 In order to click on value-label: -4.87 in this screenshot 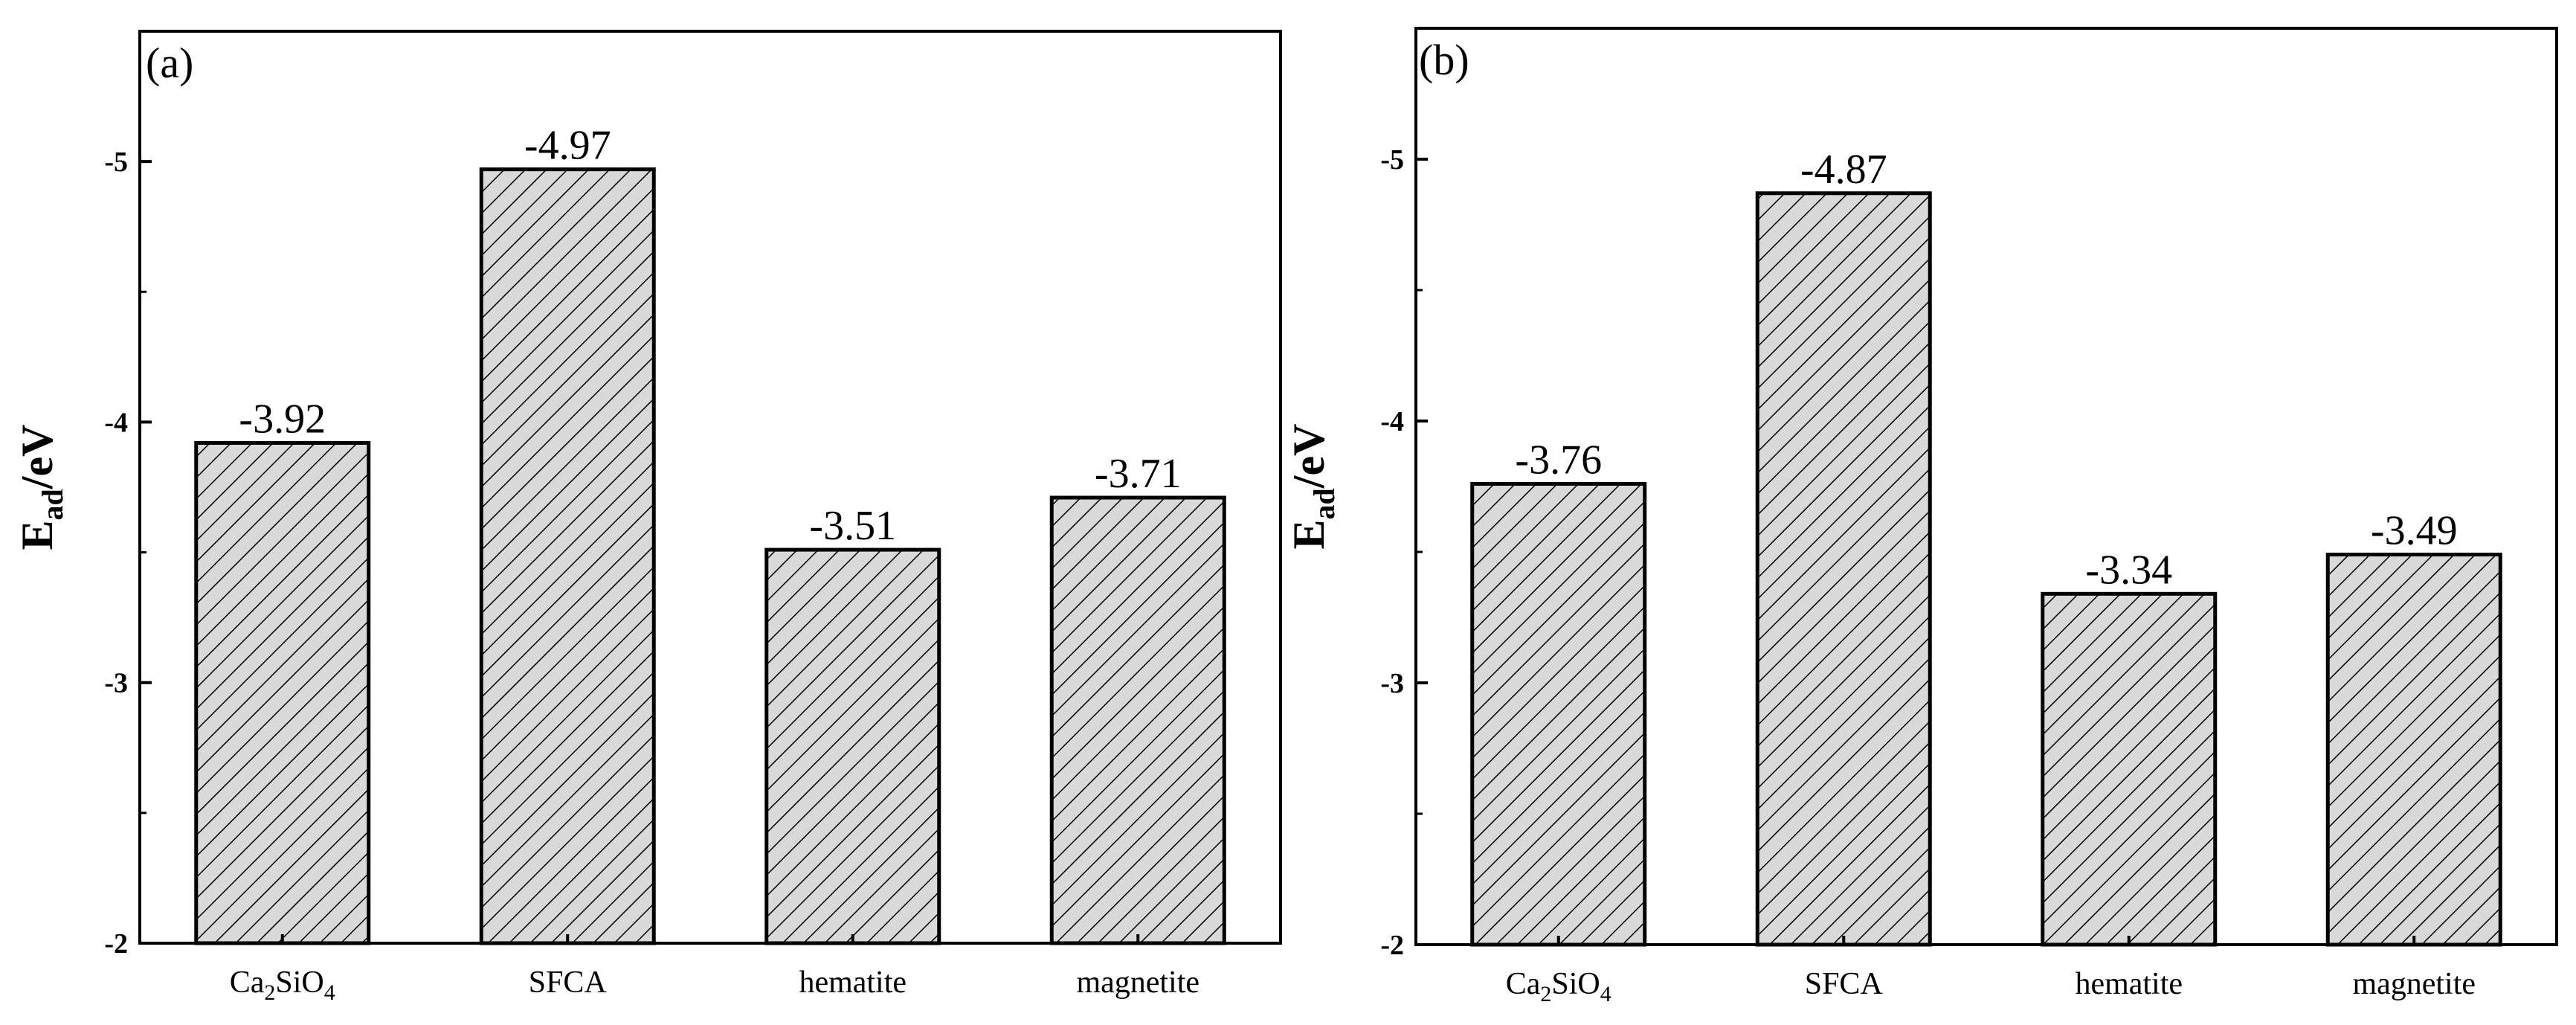, I will do `click(1843, 170)`.